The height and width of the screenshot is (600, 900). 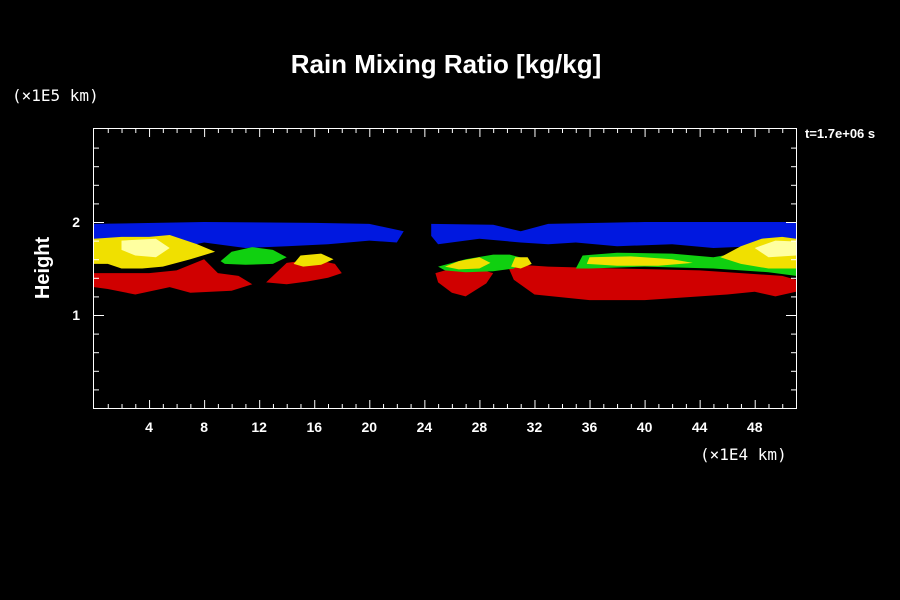 What do you see at coordinates (259, 427) in the screenshot?
I see `x-tick-label: 12` at bounding box center [259, 427].